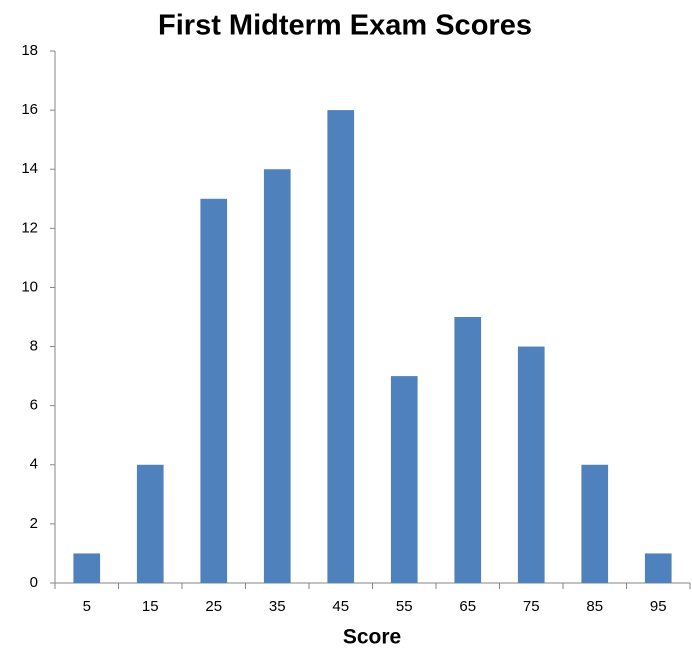  What do you see at coordinates (34, 464) in the screenshot?
I see `y-tick-label: 4` at bounding box center [34, 464].